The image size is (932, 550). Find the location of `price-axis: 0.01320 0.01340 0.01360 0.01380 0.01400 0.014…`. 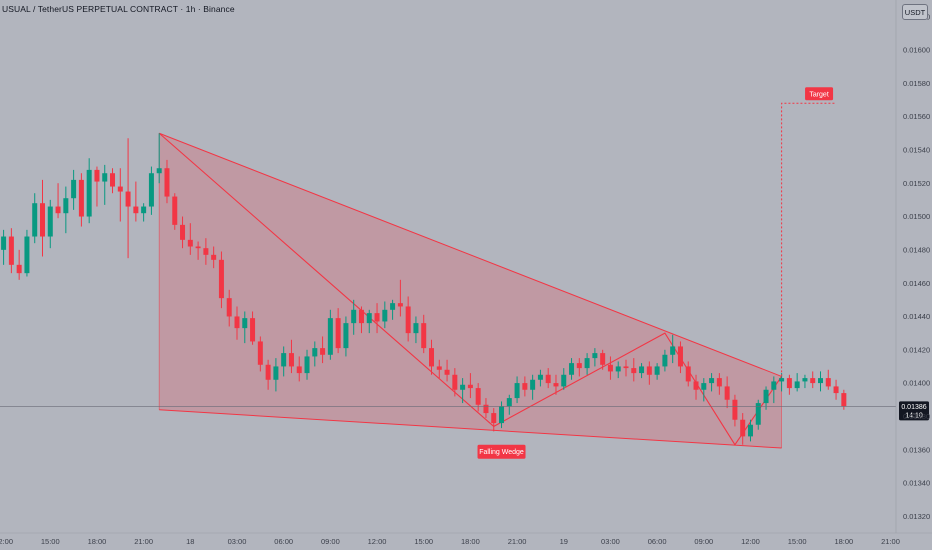

price-axis: 0.01320 0.01340 0.01360 0.01380 0.01400 0.014… is located at coordinates (912, 266).